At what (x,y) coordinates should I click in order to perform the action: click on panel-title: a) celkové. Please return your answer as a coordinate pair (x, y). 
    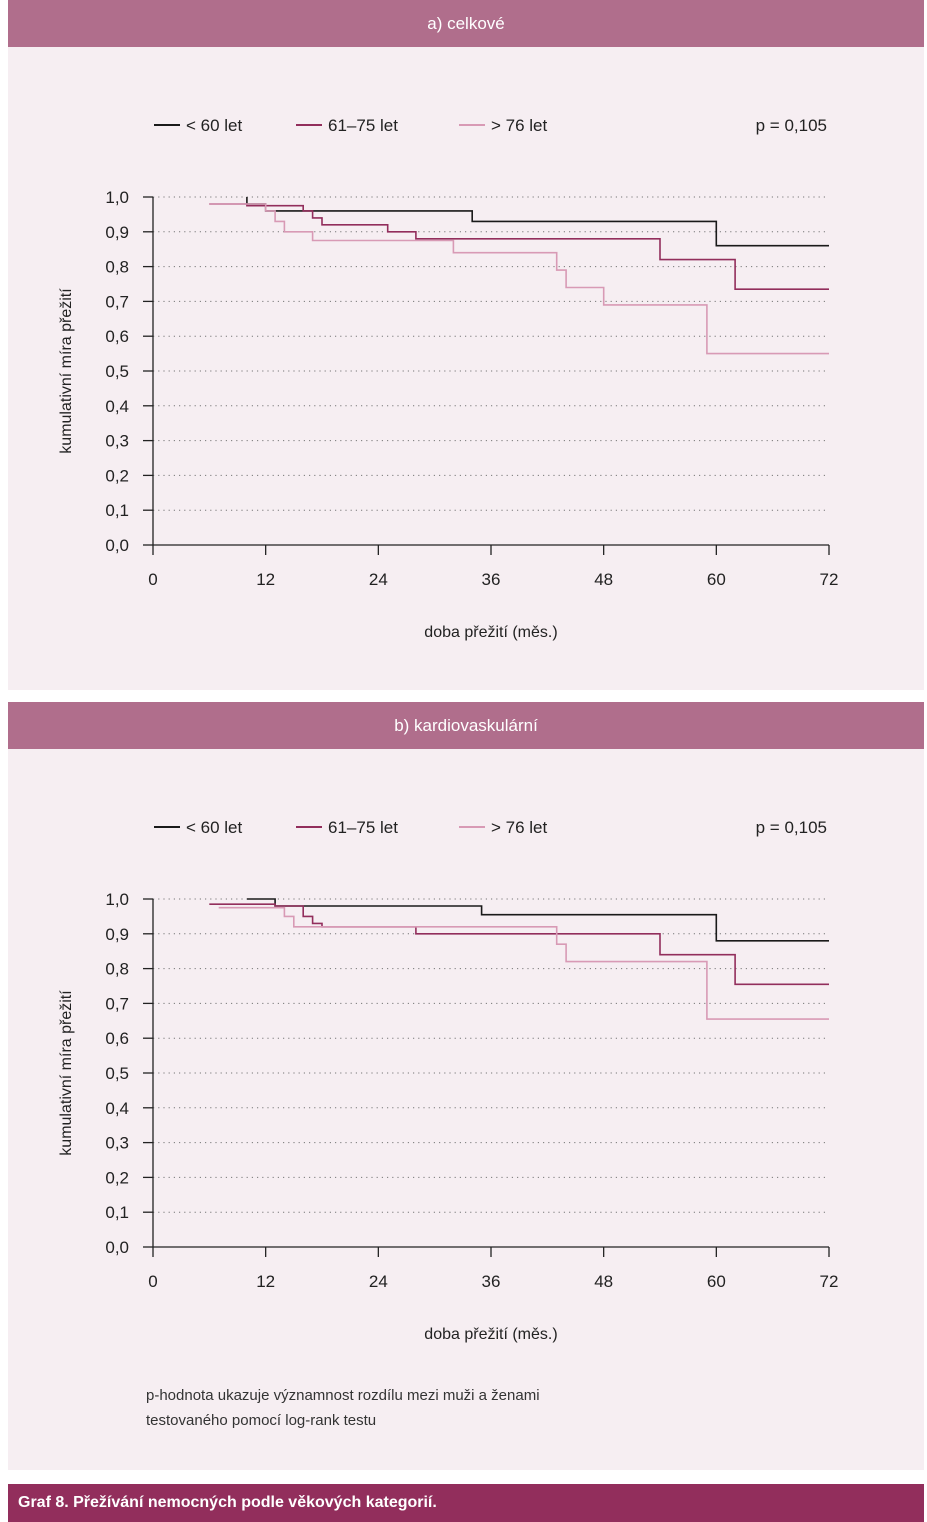
    Looking at the image, I should click on (466, 23).